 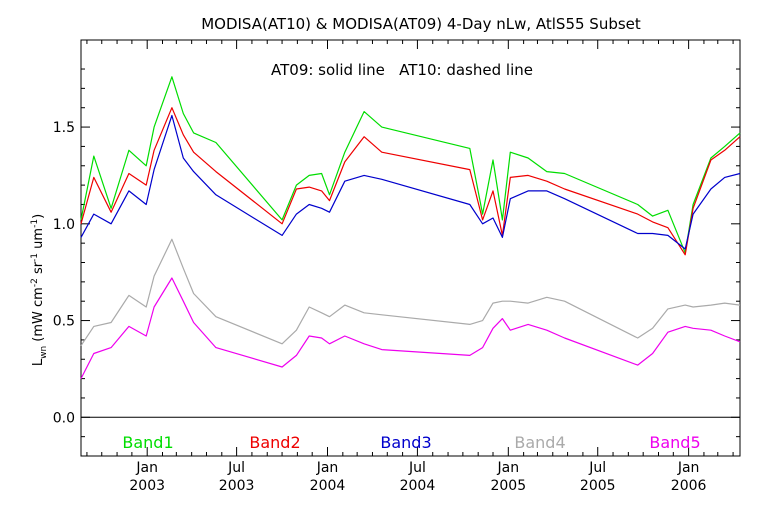 I want to click on y-axis-label-sup3: -1, so click(x=35, y=223).